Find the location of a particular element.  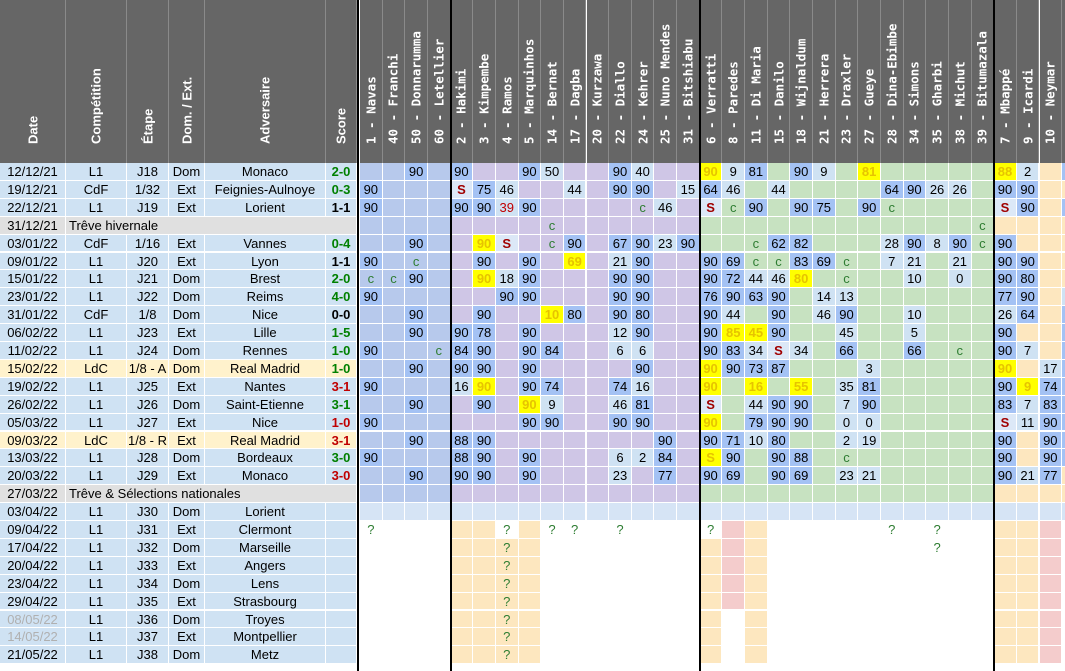

match-opponent: Rennes is located at coordinates (265, 351).